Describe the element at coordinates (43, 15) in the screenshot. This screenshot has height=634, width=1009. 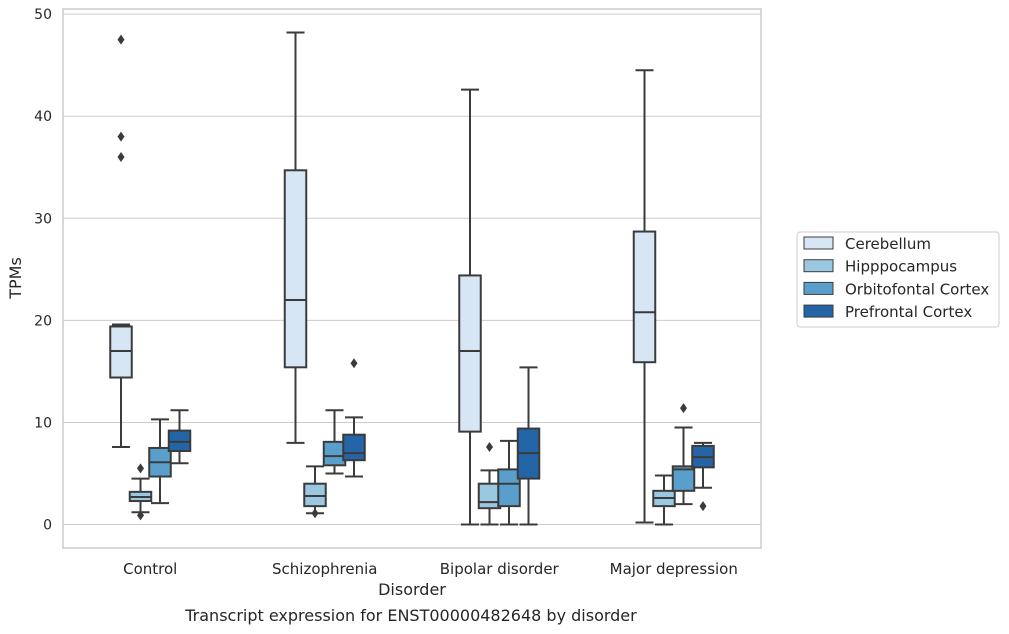
I see `y-tick-label: 50` at that location.